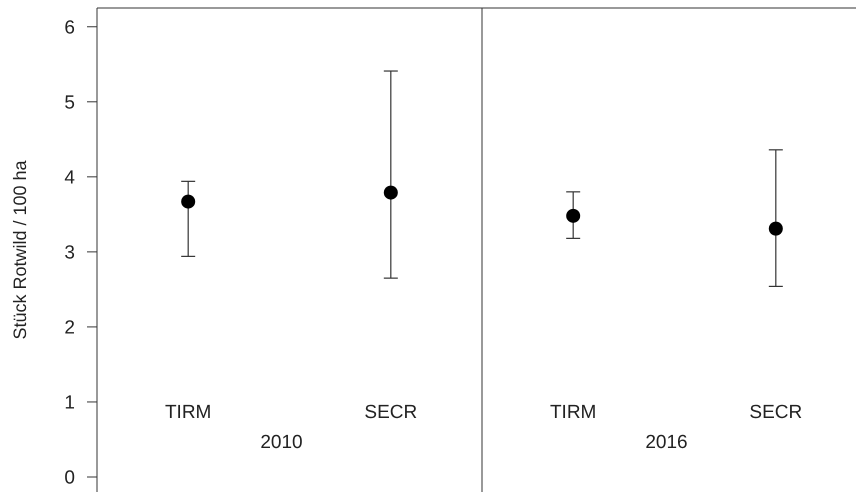  Describe the element at coordinates (70, 177) in the screenshot. I see `y-tick-label: 4` at that location.